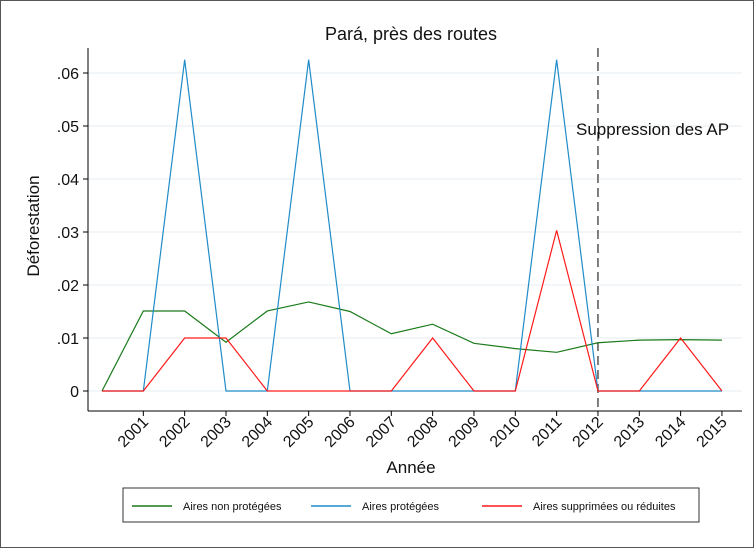 The width and height of the screenshot is (754, 548). What do you see at coordinates (68, 286) in the screenshot?
I see `y-tick-label: .02` at bounding box center [68, 286].